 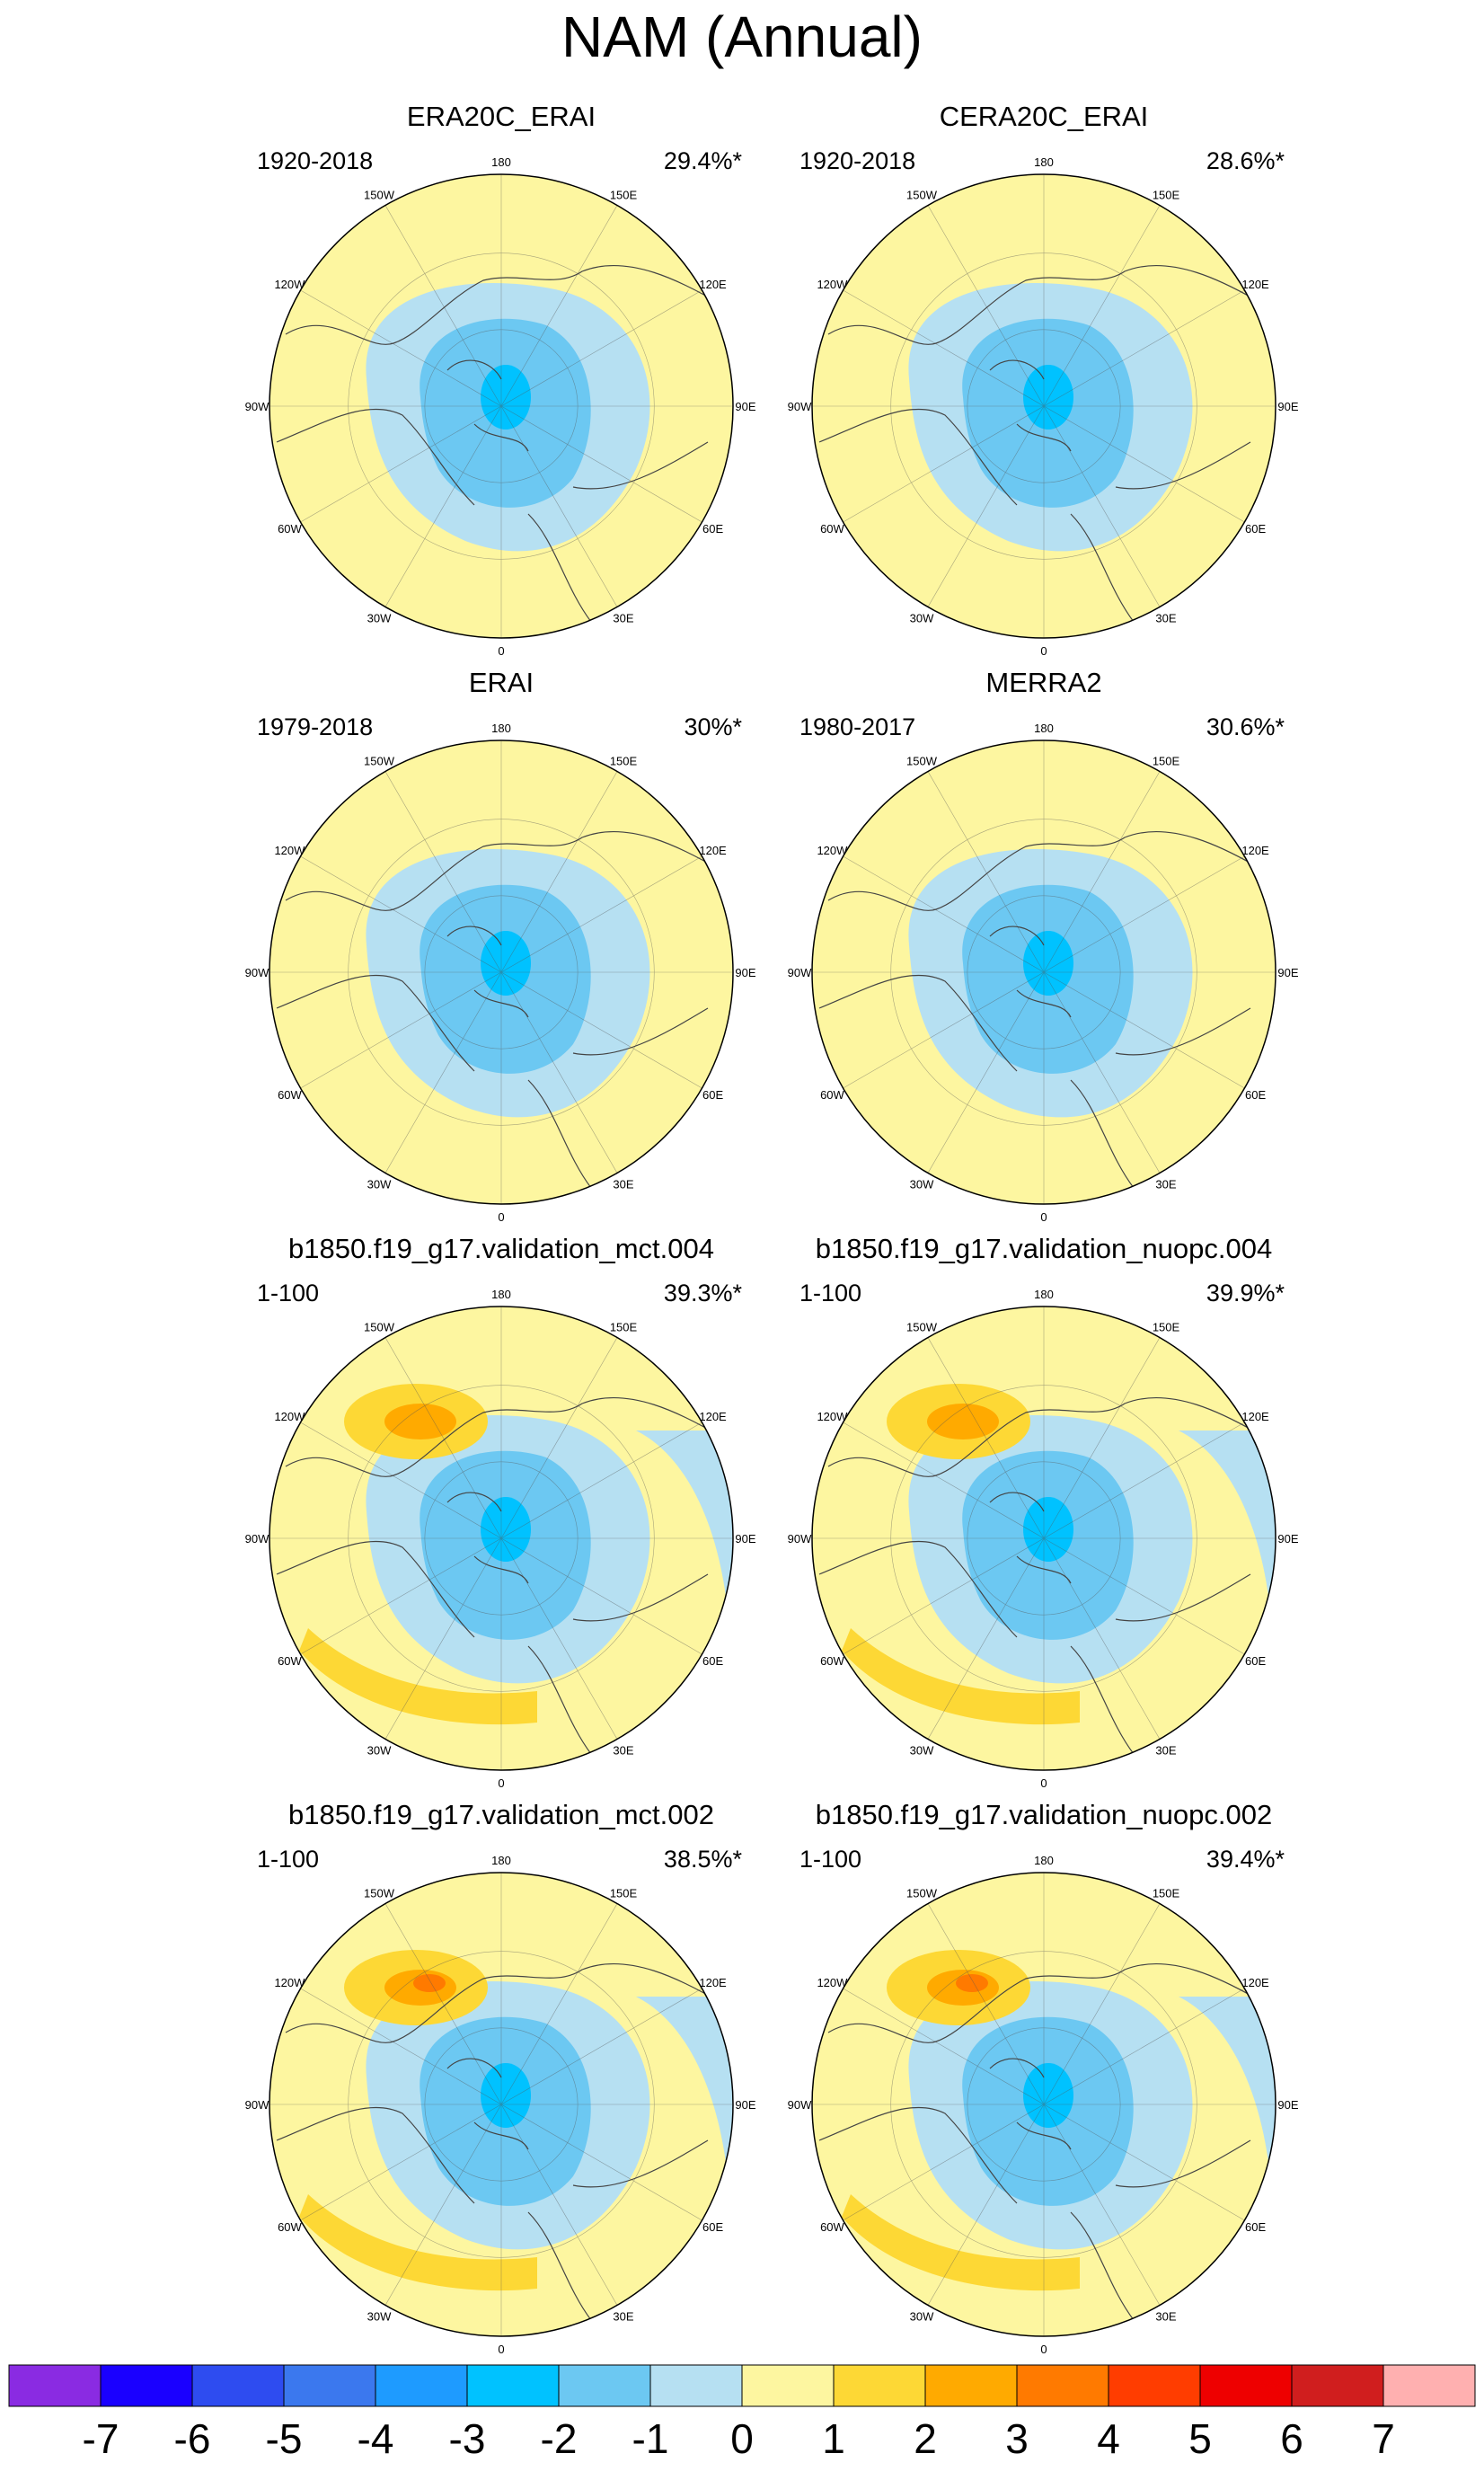 What do you see at coordinates (858, 726) in the screenshot?
I see `panel-period: 1980-2017` at bounding box center [858, 726].